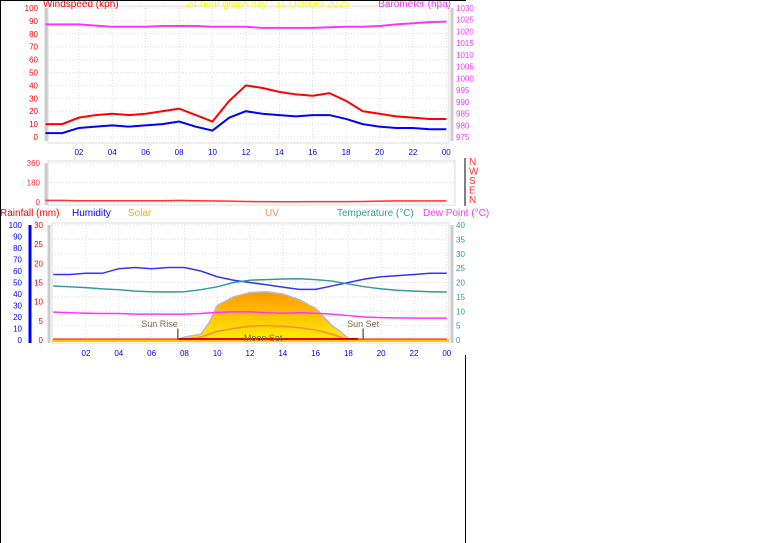  Describe the element at coordinates (233, 0) in the screenshot. I see `top-border` at that location.